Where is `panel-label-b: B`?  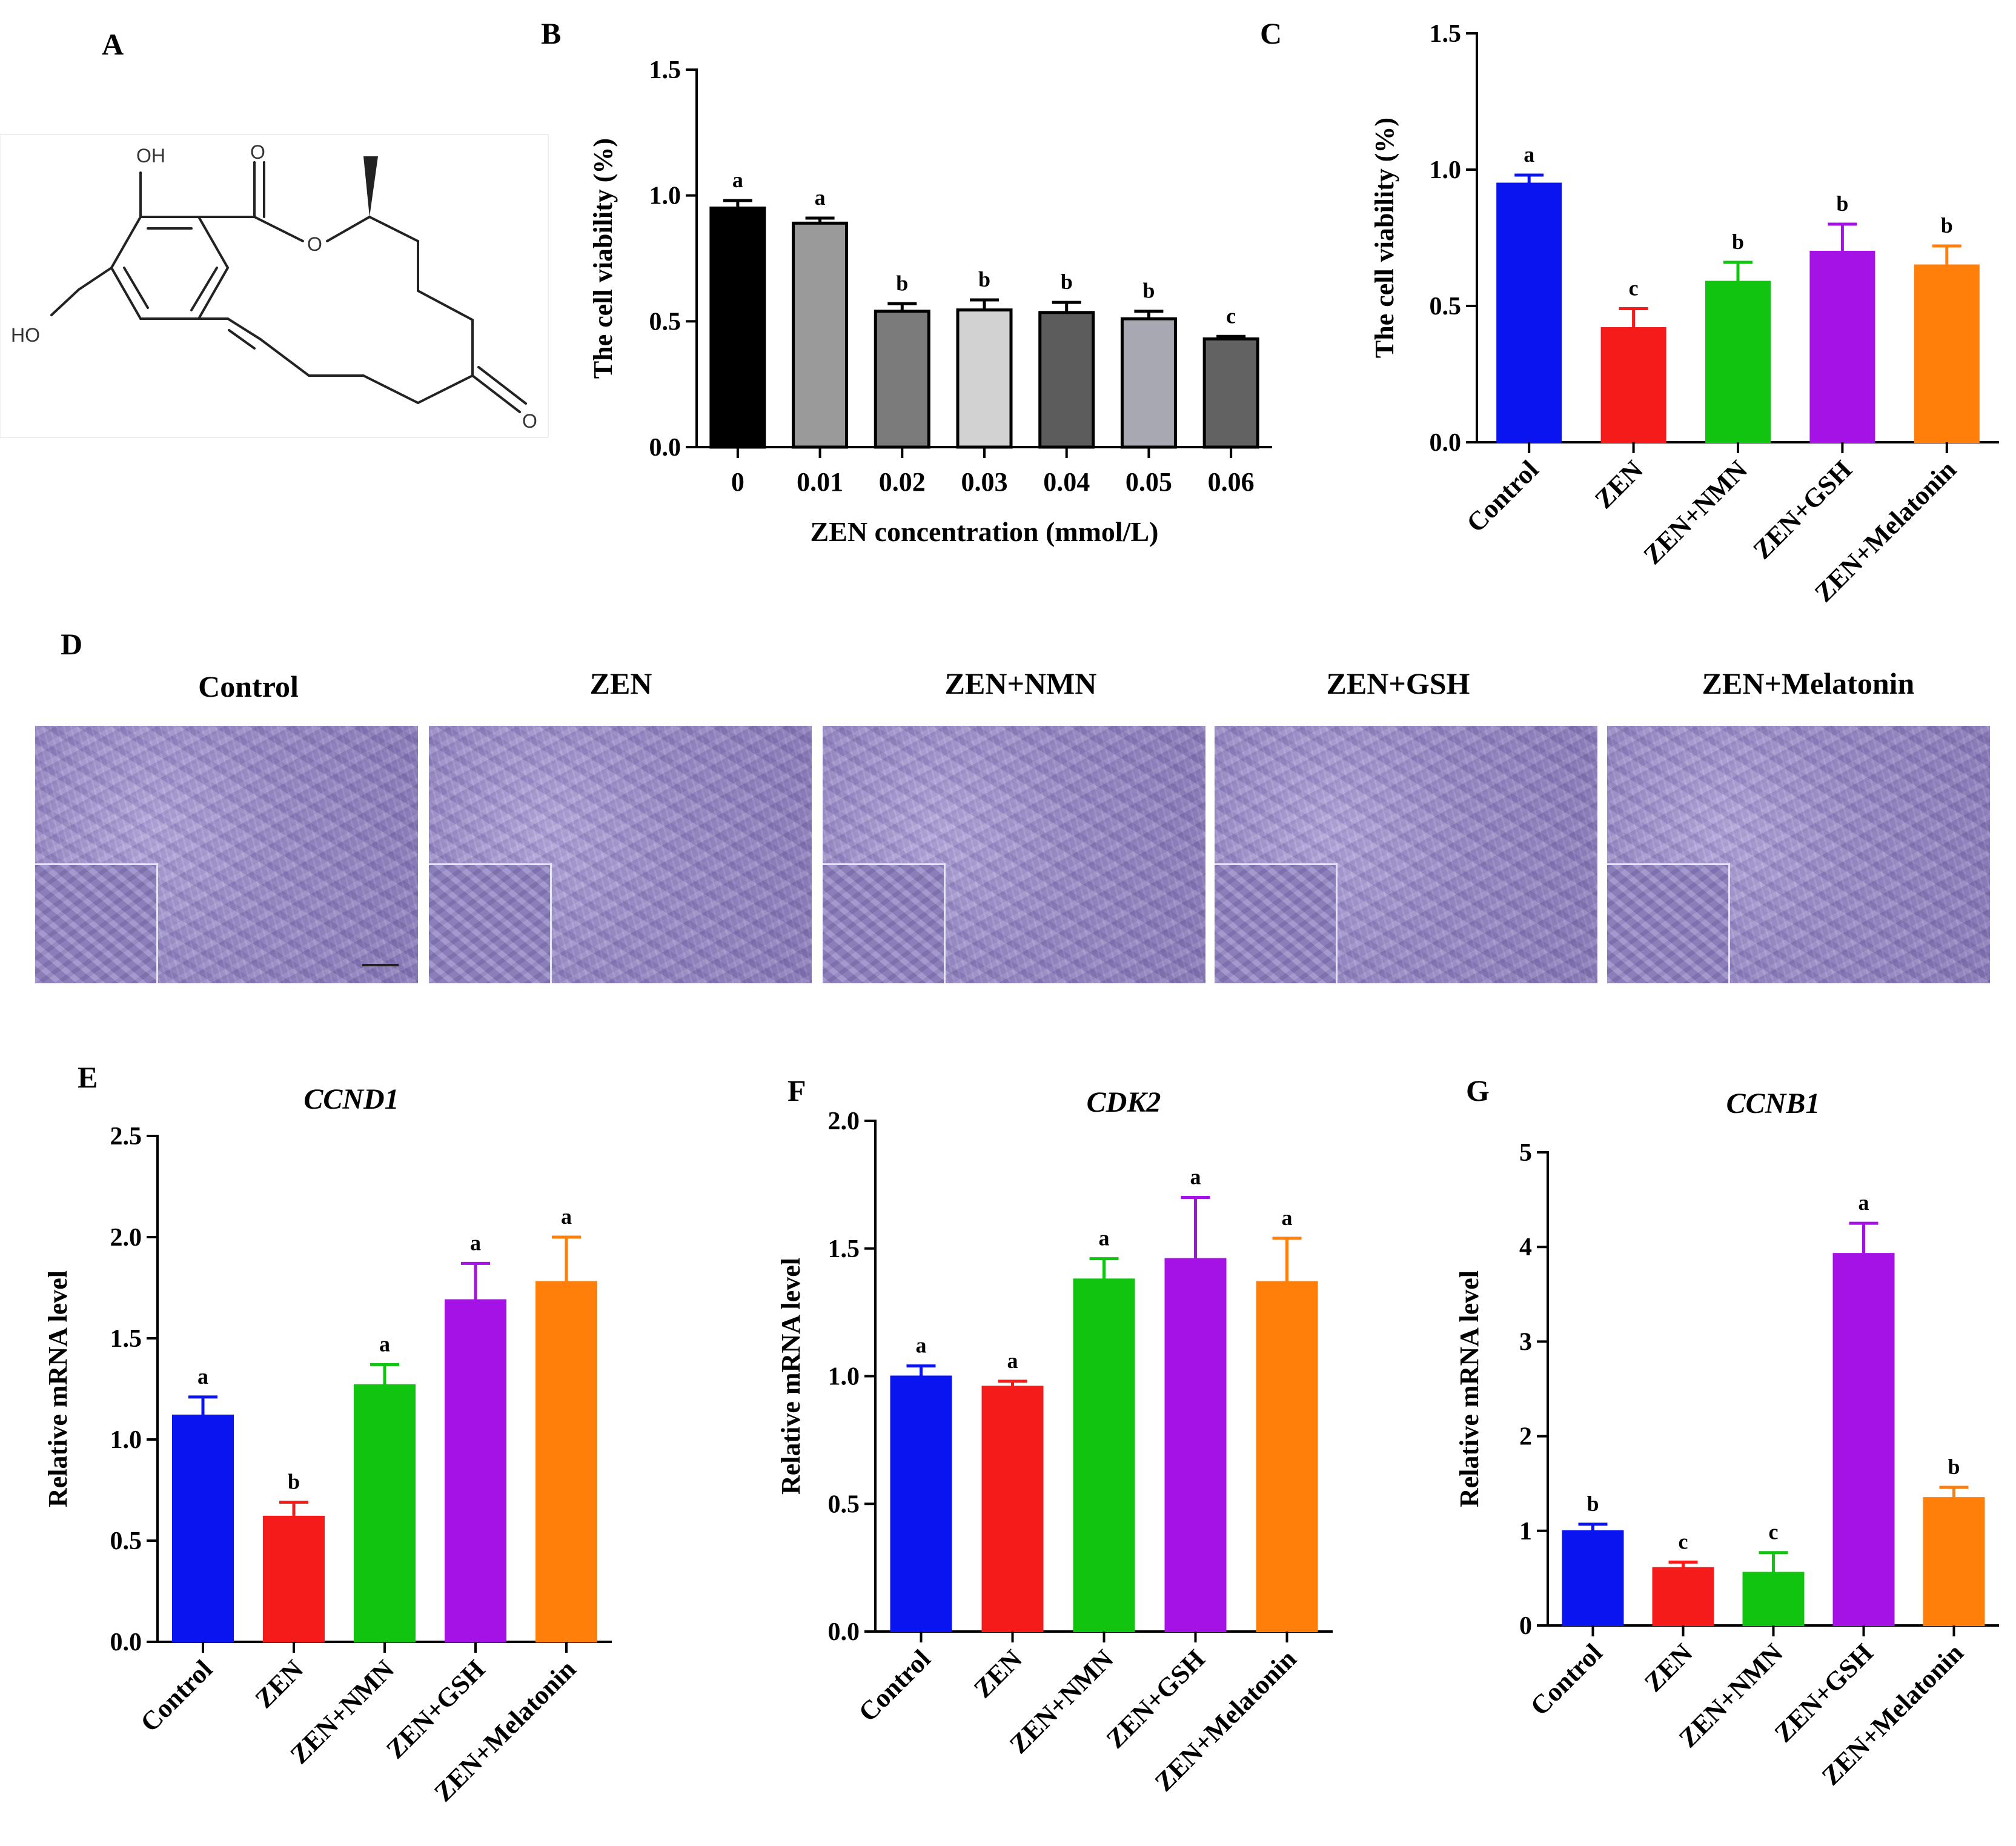
panel-label-b: B is located at coordinates (551, 33).